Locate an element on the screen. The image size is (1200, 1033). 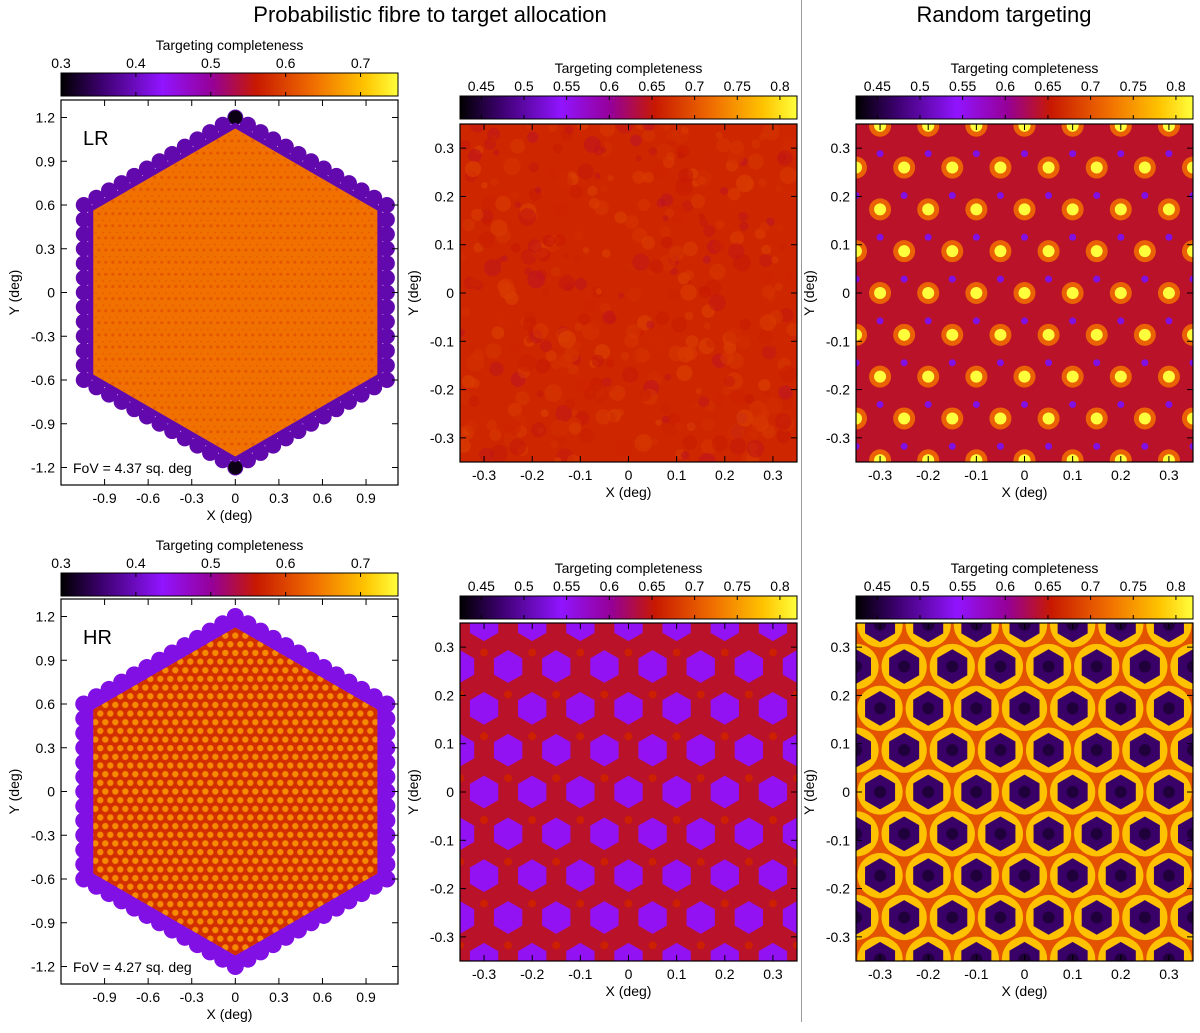
x-tick-label: 0 is located at coordinates (235, 997).